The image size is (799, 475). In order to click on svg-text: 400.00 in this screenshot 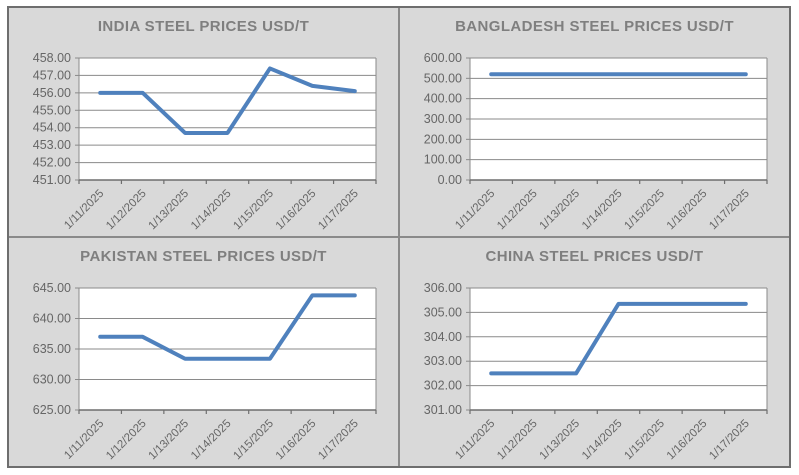, I will do `click(443, 99)`.